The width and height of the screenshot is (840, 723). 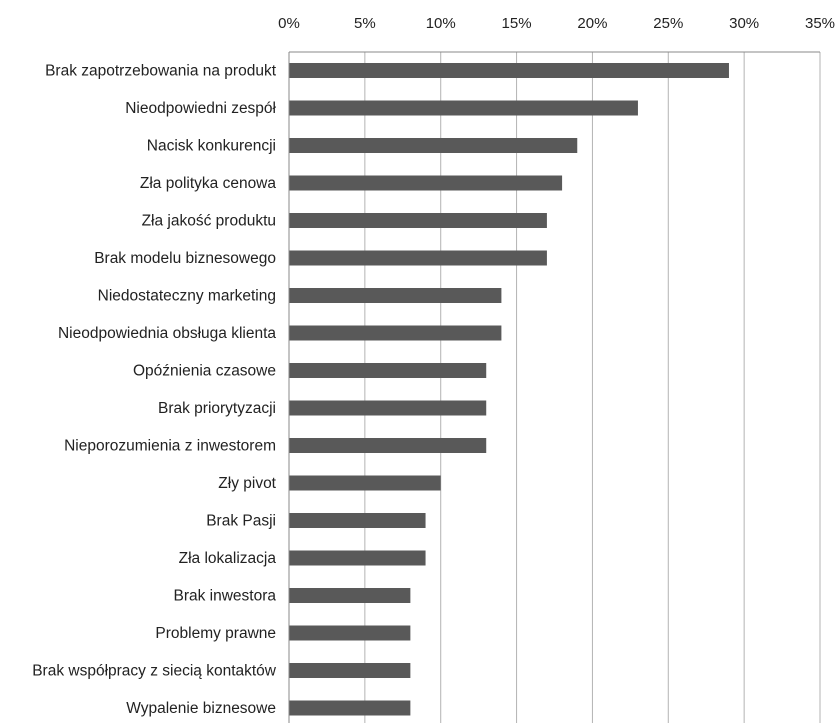 What do you see at coordinates (668, 23) in the screenshot?
I see `x-tick-label: 25%` at bounding box center [668, 23].